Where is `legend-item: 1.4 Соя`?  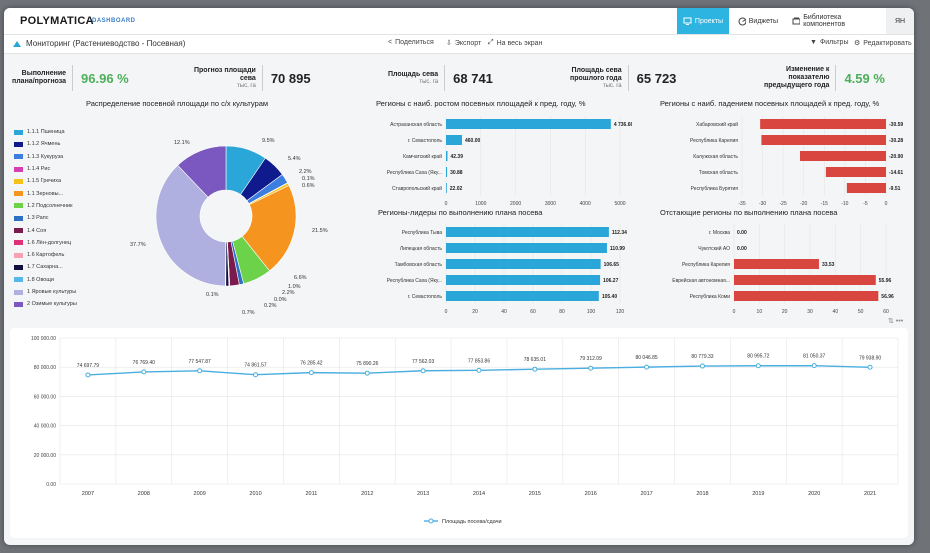
legend-item: 1.4 Соя is located at coordinates (45, 230).